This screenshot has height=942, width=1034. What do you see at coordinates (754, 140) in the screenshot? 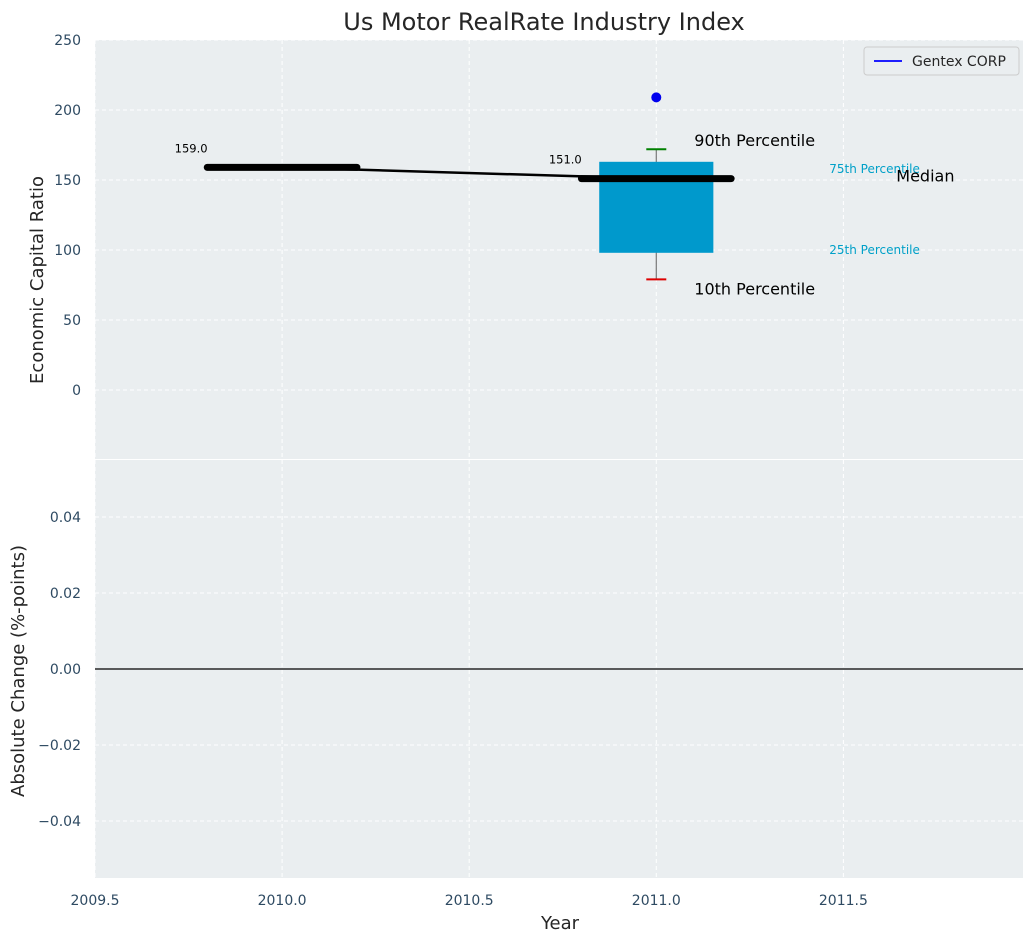
I see `p90-annotation: 90th Percentile` at bounding box center [754, 140].